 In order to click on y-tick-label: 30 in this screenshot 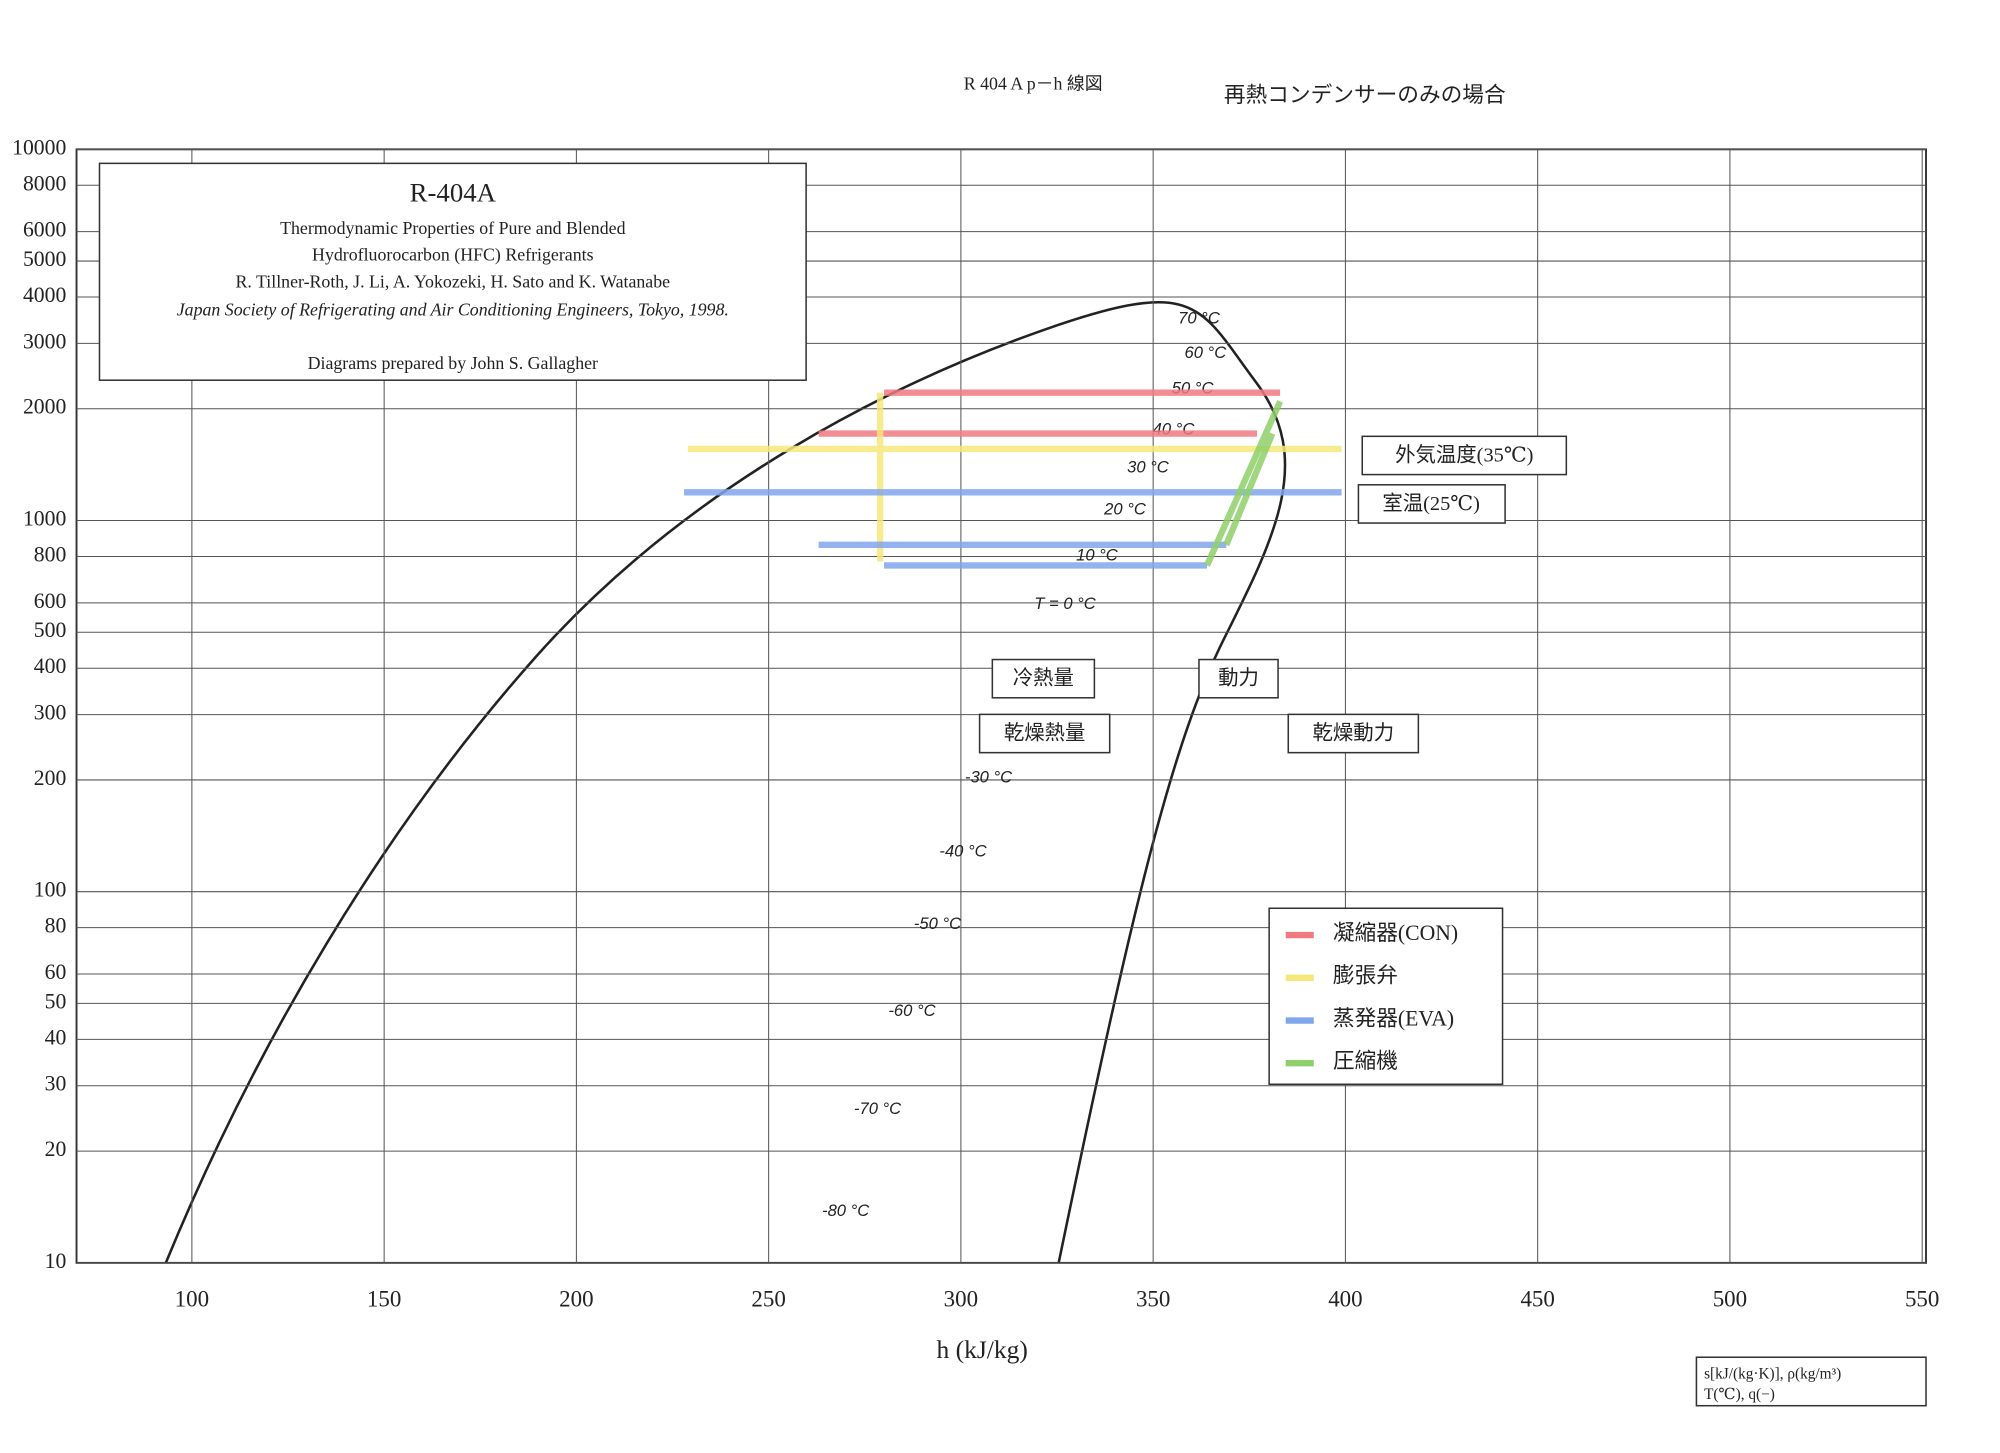, I will do `click(56, 1084)`.